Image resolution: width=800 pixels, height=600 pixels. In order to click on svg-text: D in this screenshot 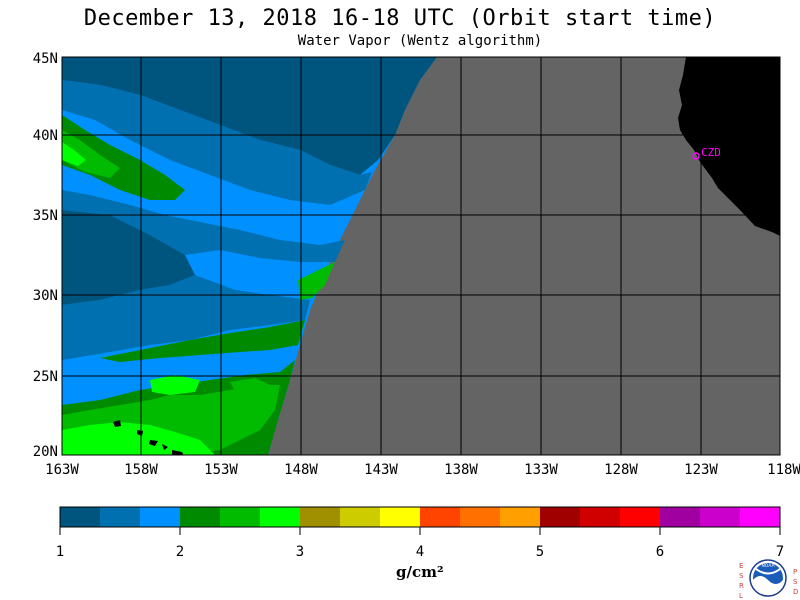, I will do `click(795, 592)`.